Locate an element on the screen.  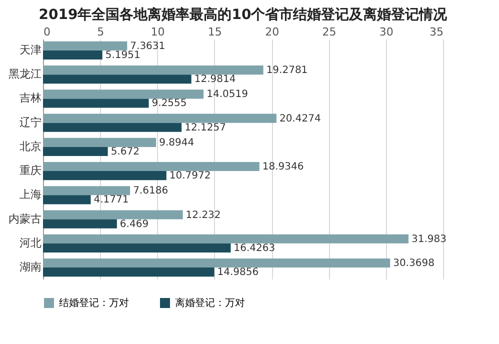
y-tick-label: 天津 is located at coordinates (31, 49).